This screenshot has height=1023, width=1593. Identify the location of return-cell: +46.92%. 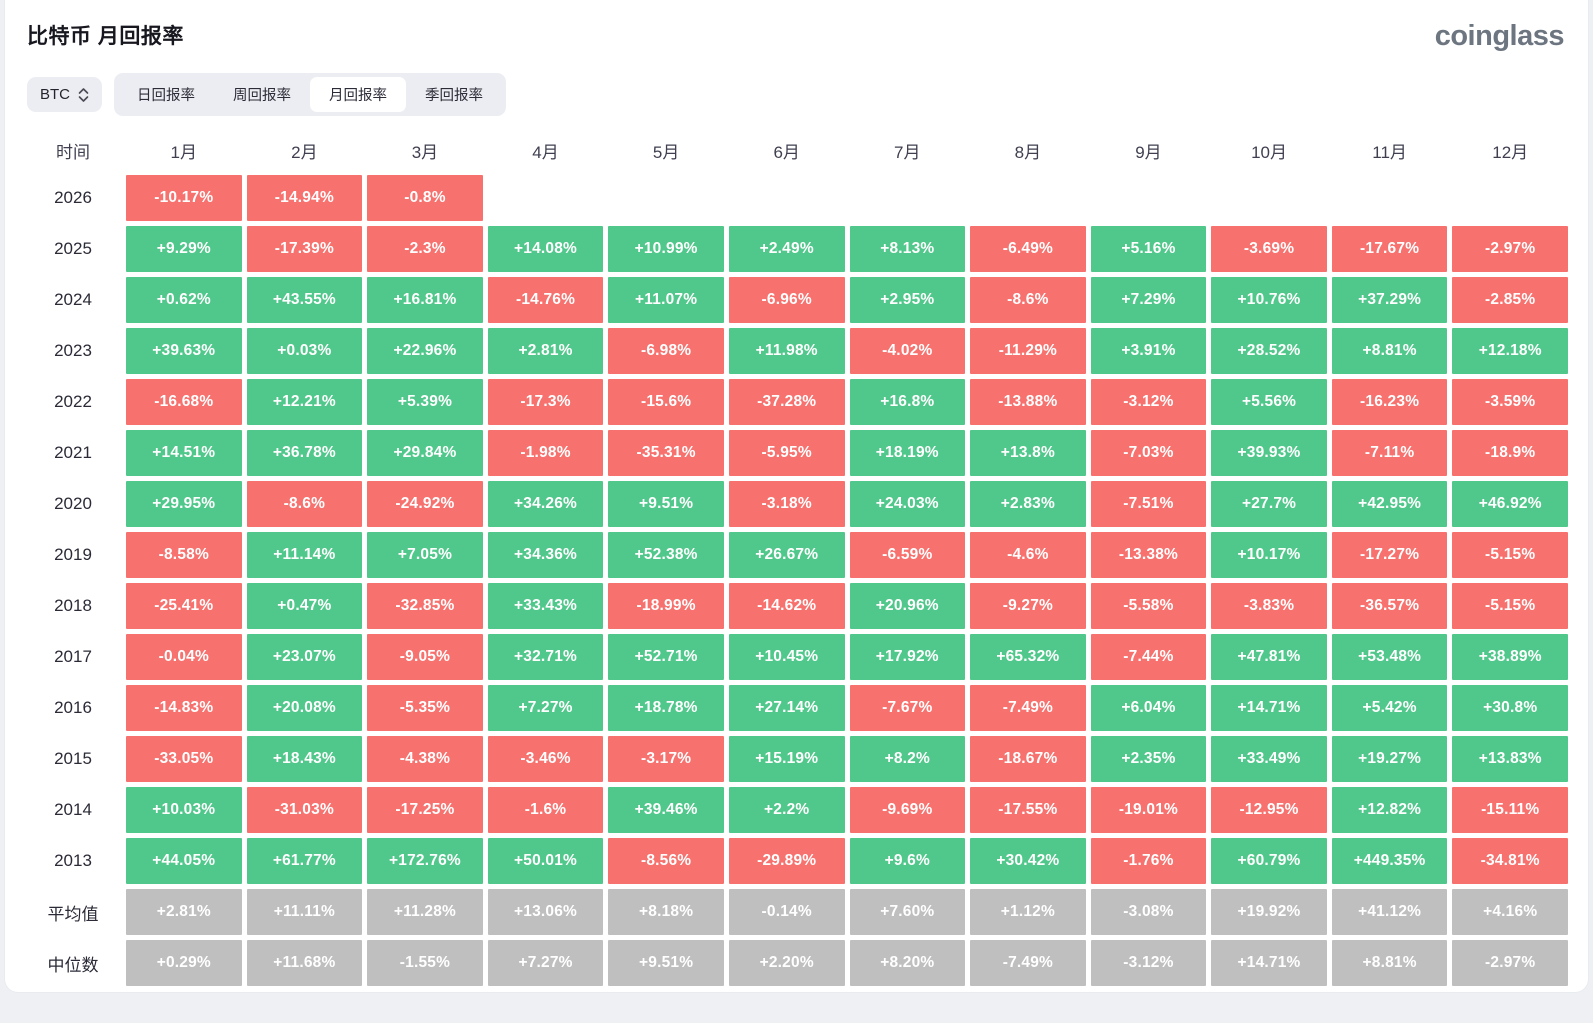
(1510, 504).